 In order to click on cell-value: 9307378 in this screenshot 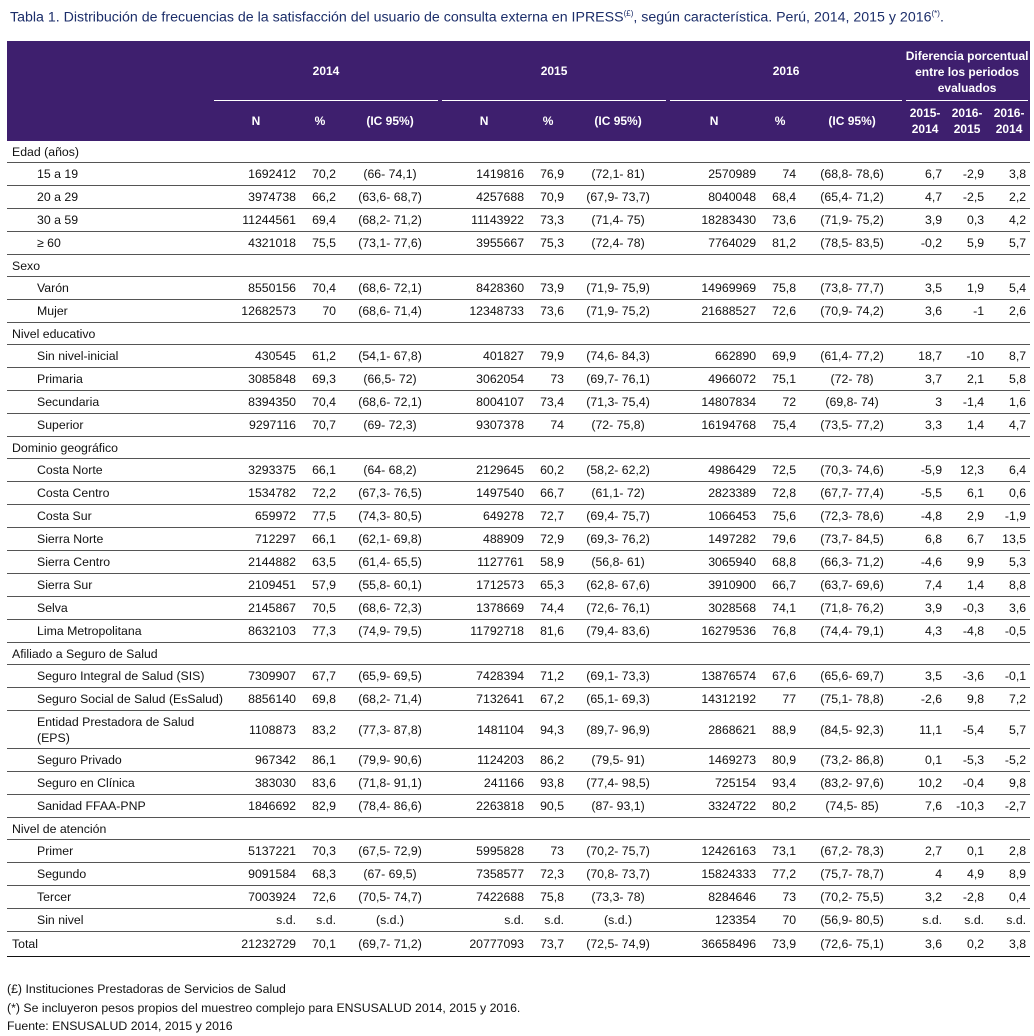, I will do `click(484, 425)`.